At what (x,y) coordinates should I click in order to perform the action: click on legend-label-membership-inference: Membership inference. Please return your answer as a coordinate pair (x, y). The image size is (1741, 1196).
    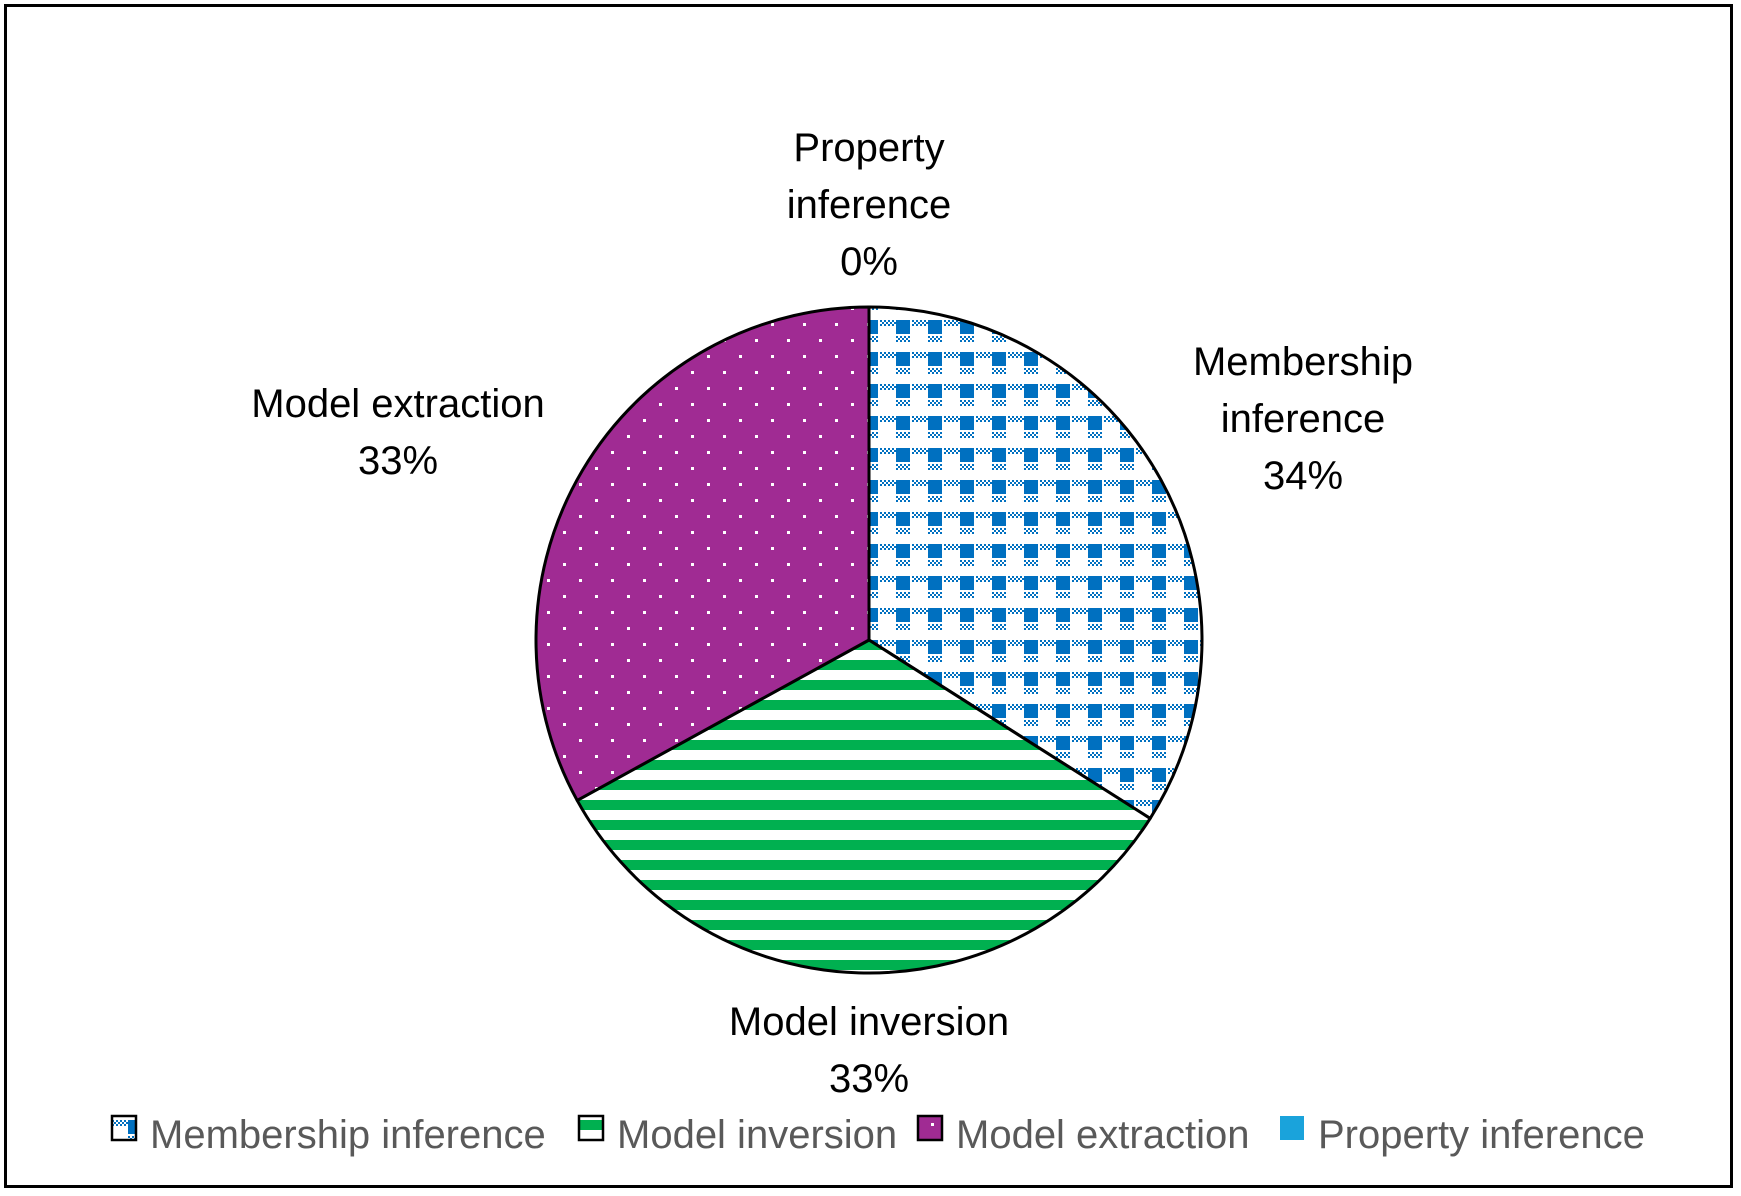
    Looking at the image, I should click on (348, 1135).